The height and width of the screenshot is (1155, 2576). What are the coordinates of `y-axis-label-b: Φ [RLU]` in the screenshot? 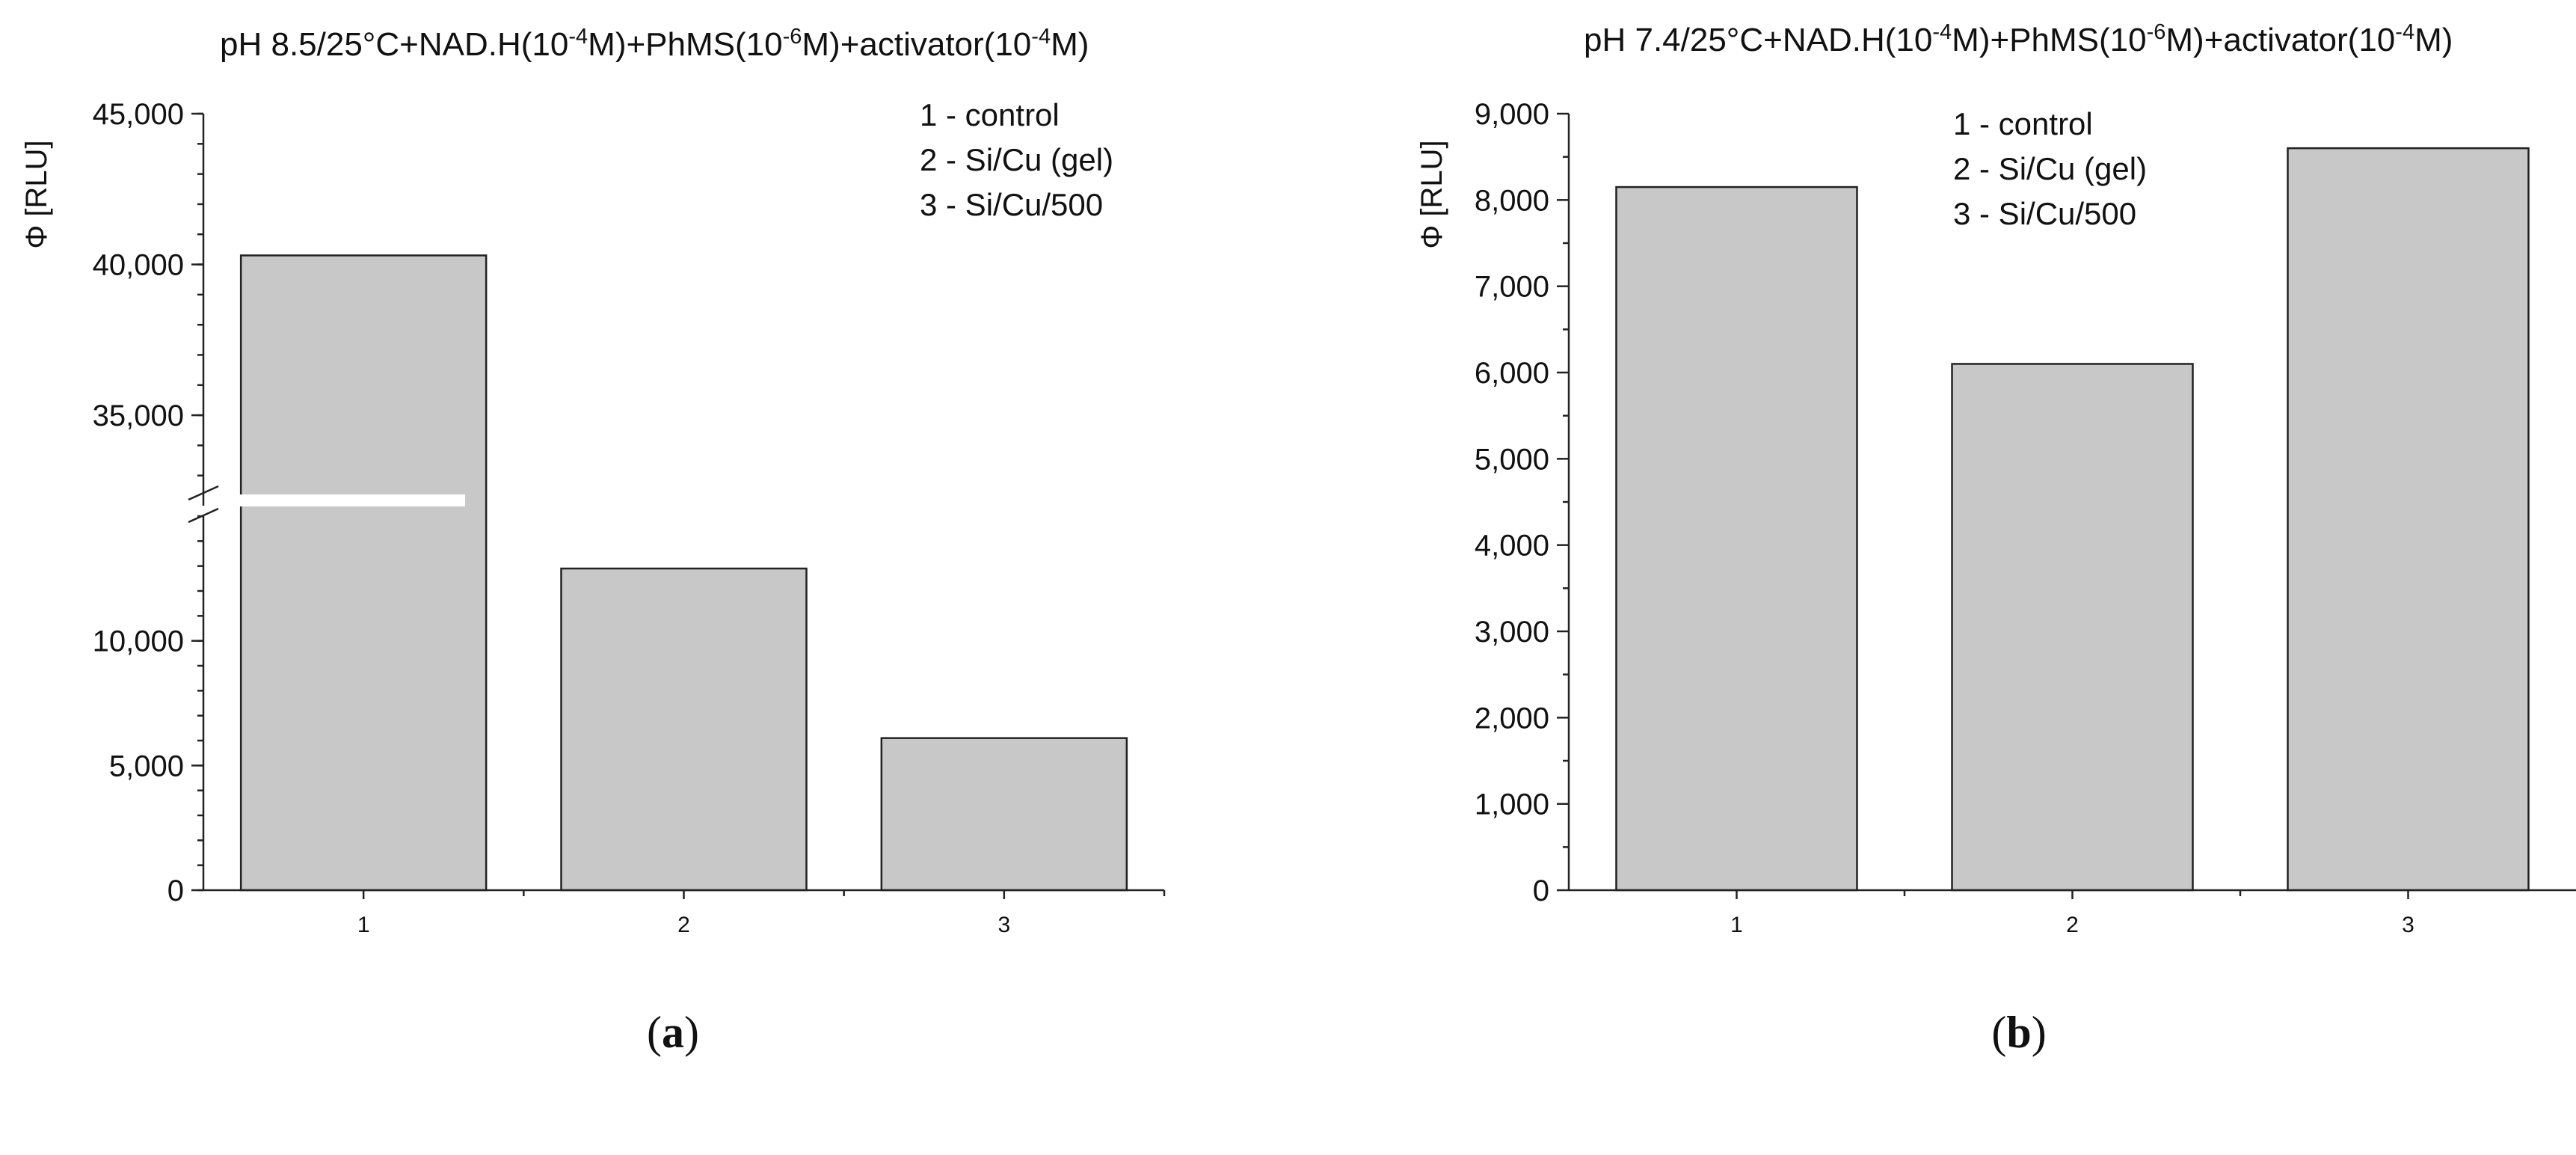 It's located at (1431, 194).